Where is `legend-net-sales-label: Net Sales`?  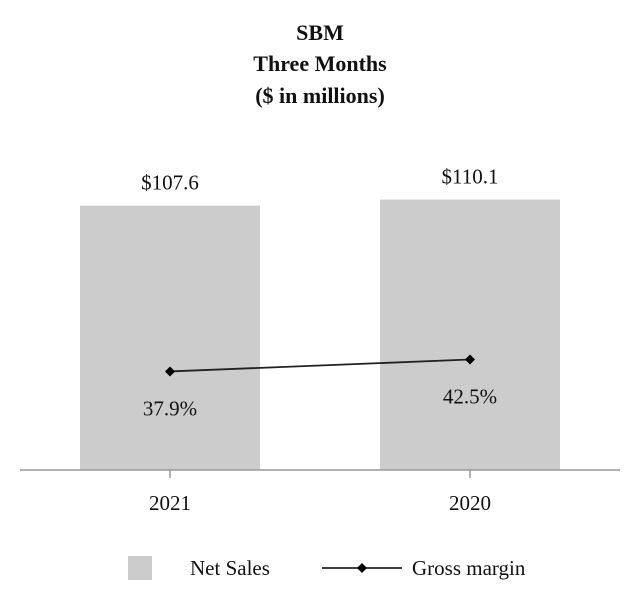
legend-net-sales-label: Net Sales is located at coordinates (230, 568).